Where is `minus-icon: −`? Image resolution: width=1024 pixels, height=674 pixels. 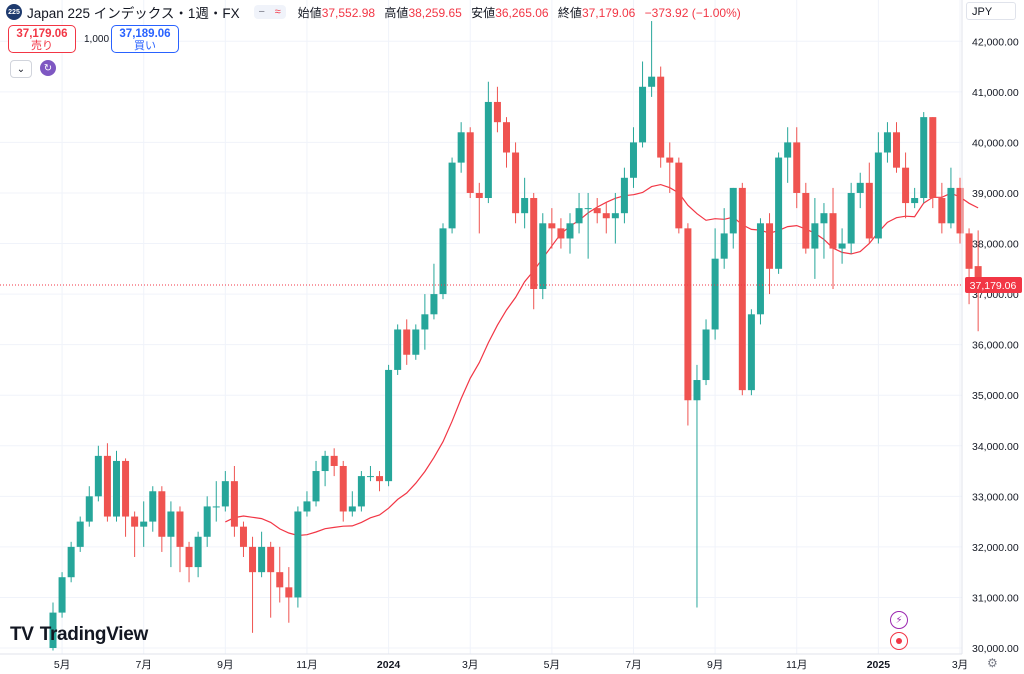 minus-icon: − is located at coordinates (261, 12).